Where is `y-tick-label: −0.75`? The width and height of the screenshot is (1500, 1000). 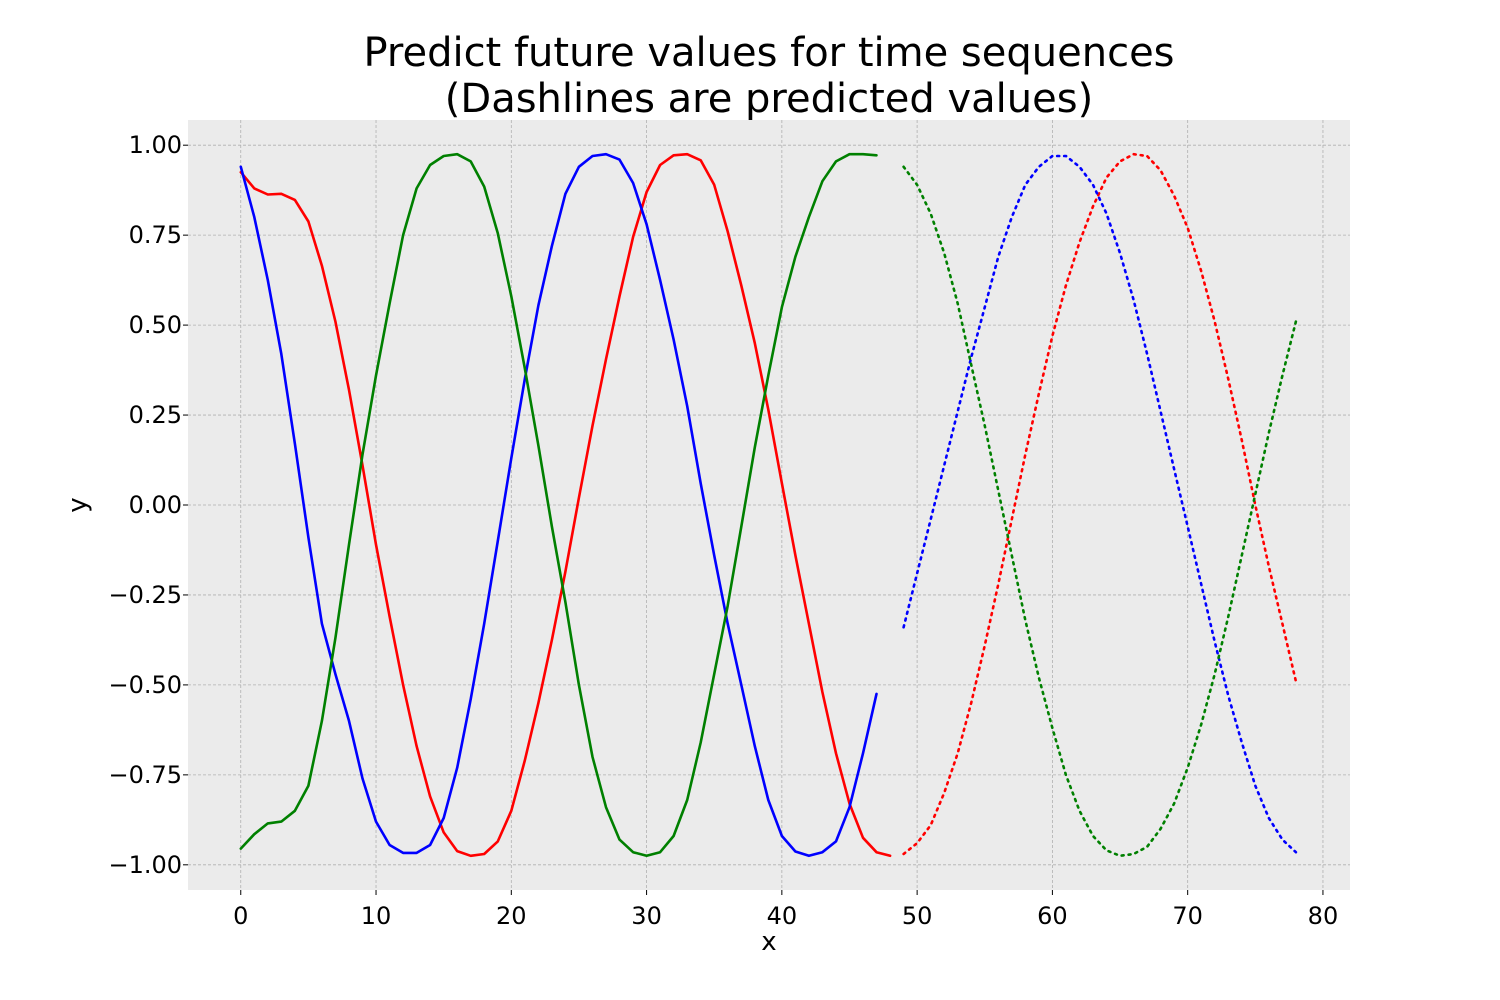
y-tick-label: −0.75 is located at coordinates (145, 775).